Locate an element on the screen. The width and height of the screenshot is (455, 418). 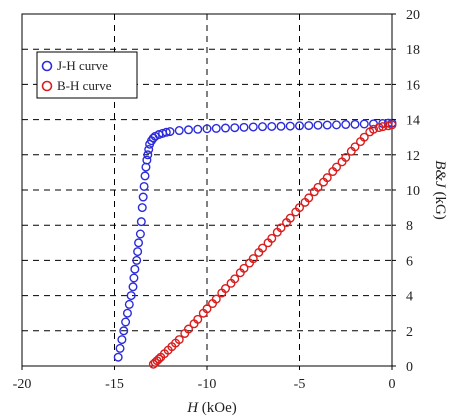
legend-marker-bh is located at coordinates (47, 86).